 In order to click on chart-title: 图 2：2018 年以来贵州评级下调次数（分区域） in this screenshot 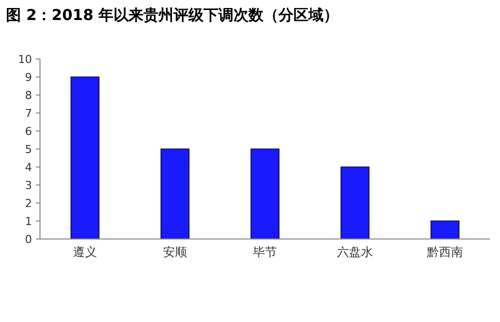, I will do `click(172, 15)`.